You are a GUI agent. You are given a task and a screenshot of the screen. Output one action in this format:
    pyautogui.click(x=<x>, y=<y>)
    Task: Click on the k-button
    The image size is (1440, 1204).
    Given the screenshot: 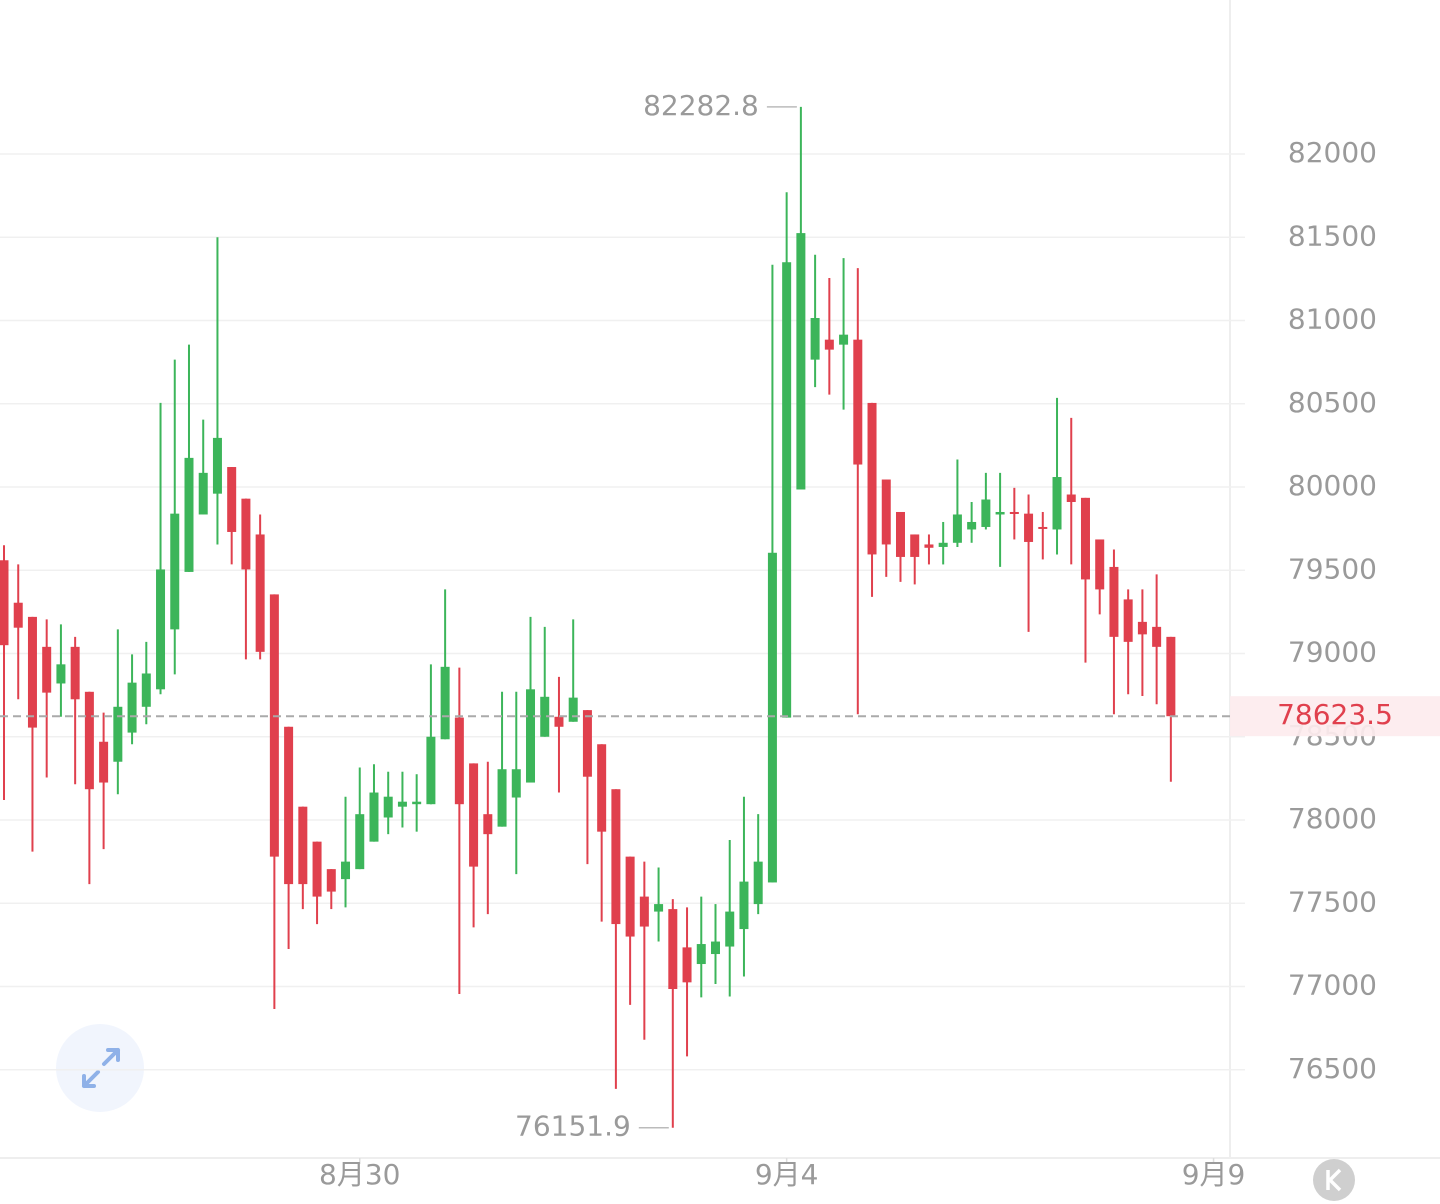 What is the action you would take?
    pyautogui.click(x=1334, y=1180)
    